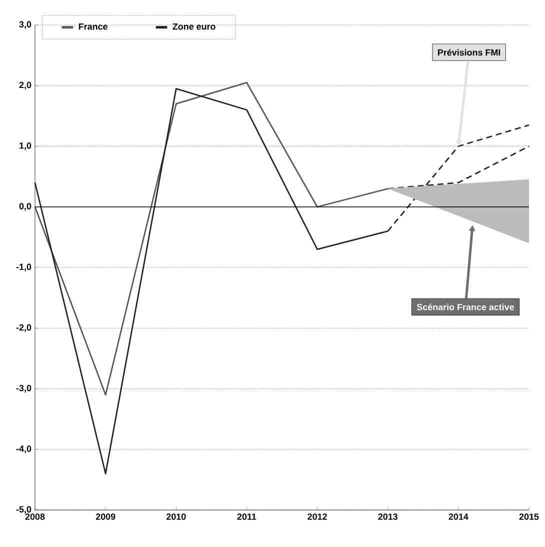  I want to click on x-tick-label: 2011, so click(246, 517).